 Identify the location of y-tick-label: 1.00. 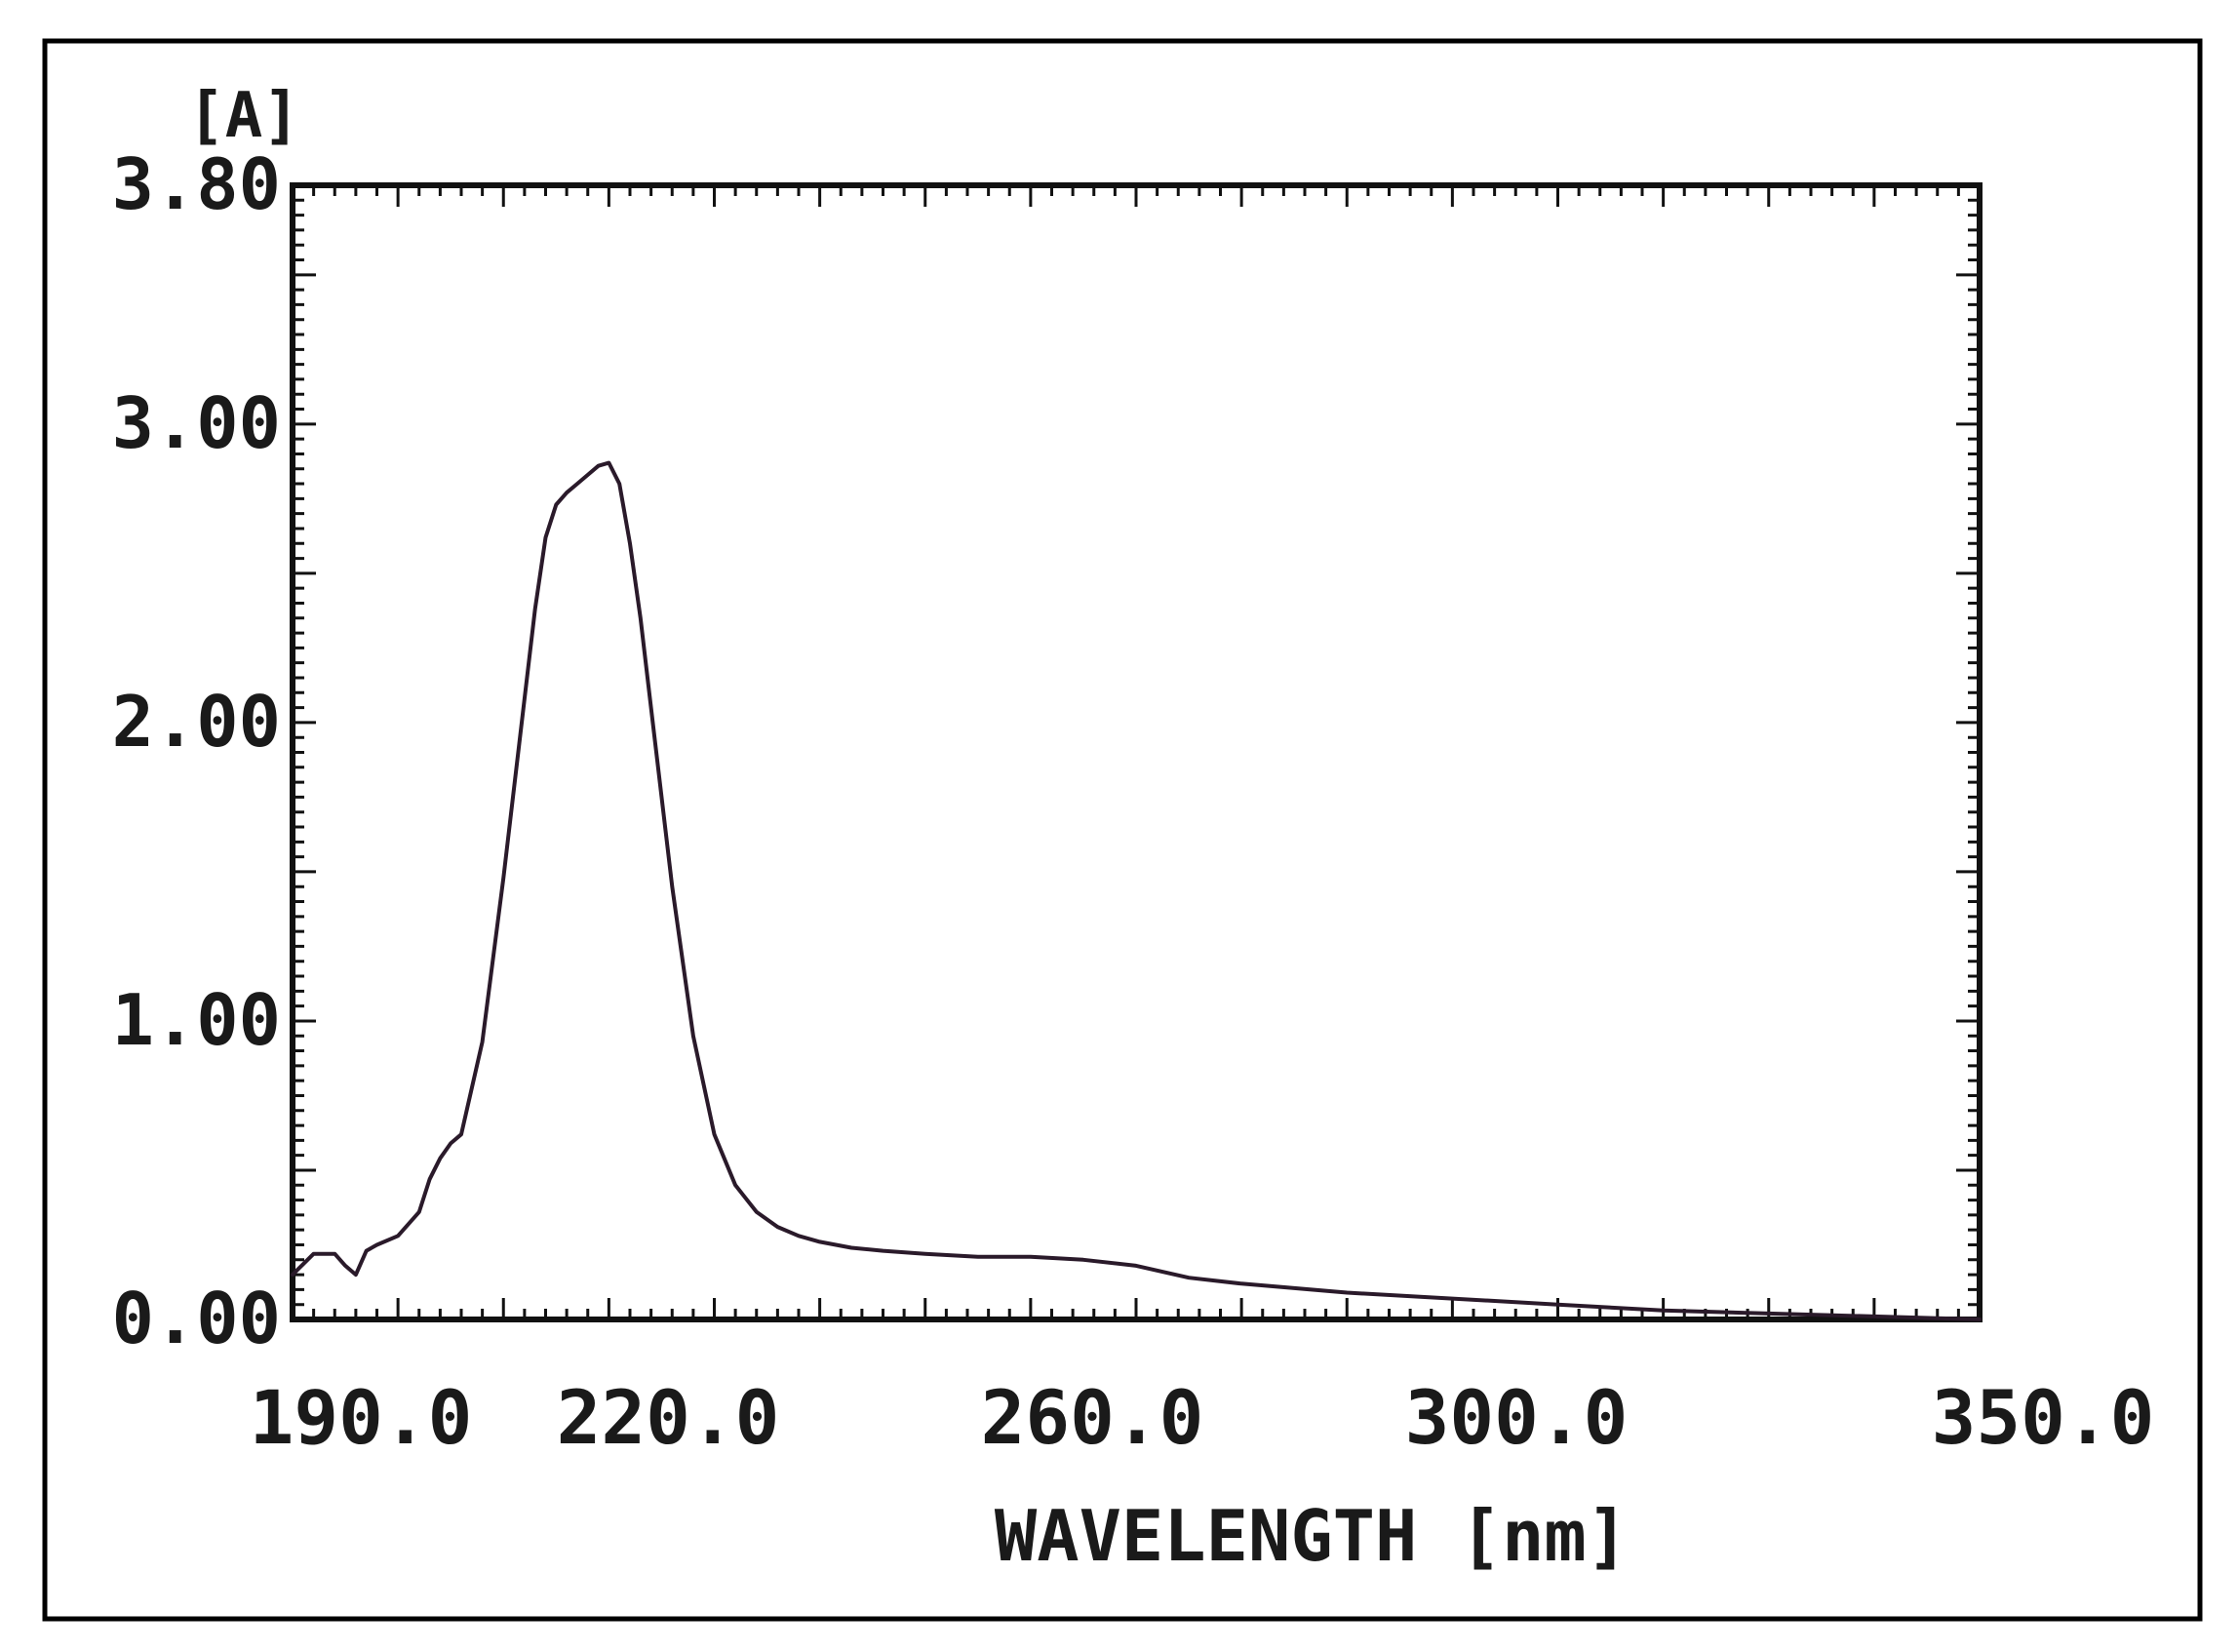
(196, 1020).